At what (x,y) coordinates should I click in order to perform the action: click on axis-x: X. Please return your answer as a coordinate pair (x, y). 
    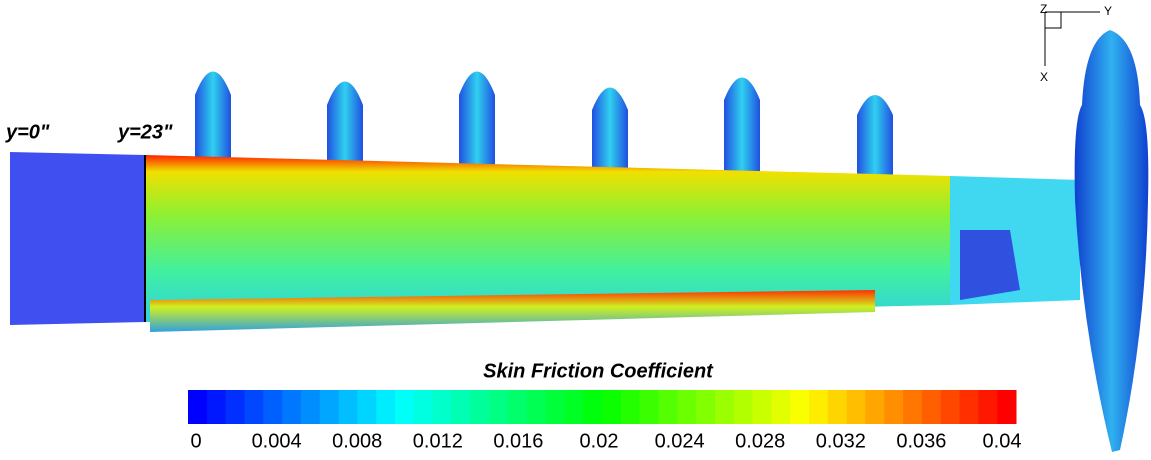
    Looking at the image, I should click on (1044, 77).